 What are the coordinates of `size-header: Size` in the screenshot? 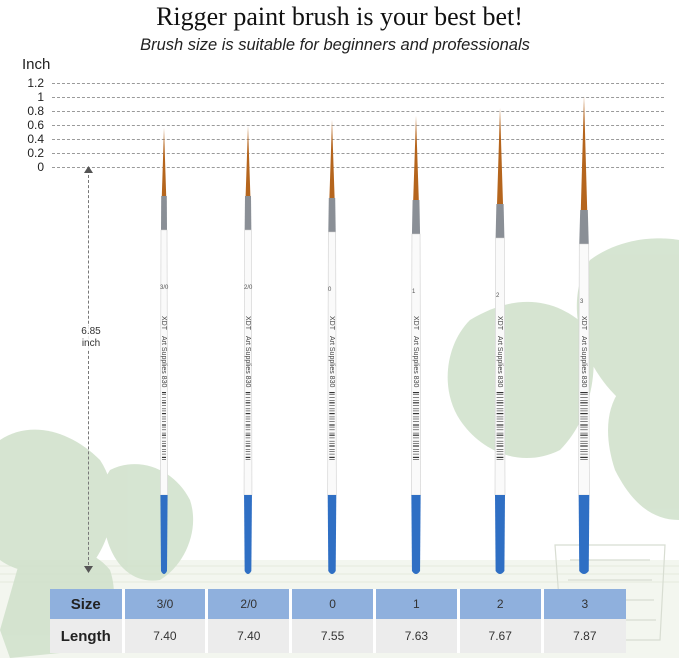 It's located at (87, 604).